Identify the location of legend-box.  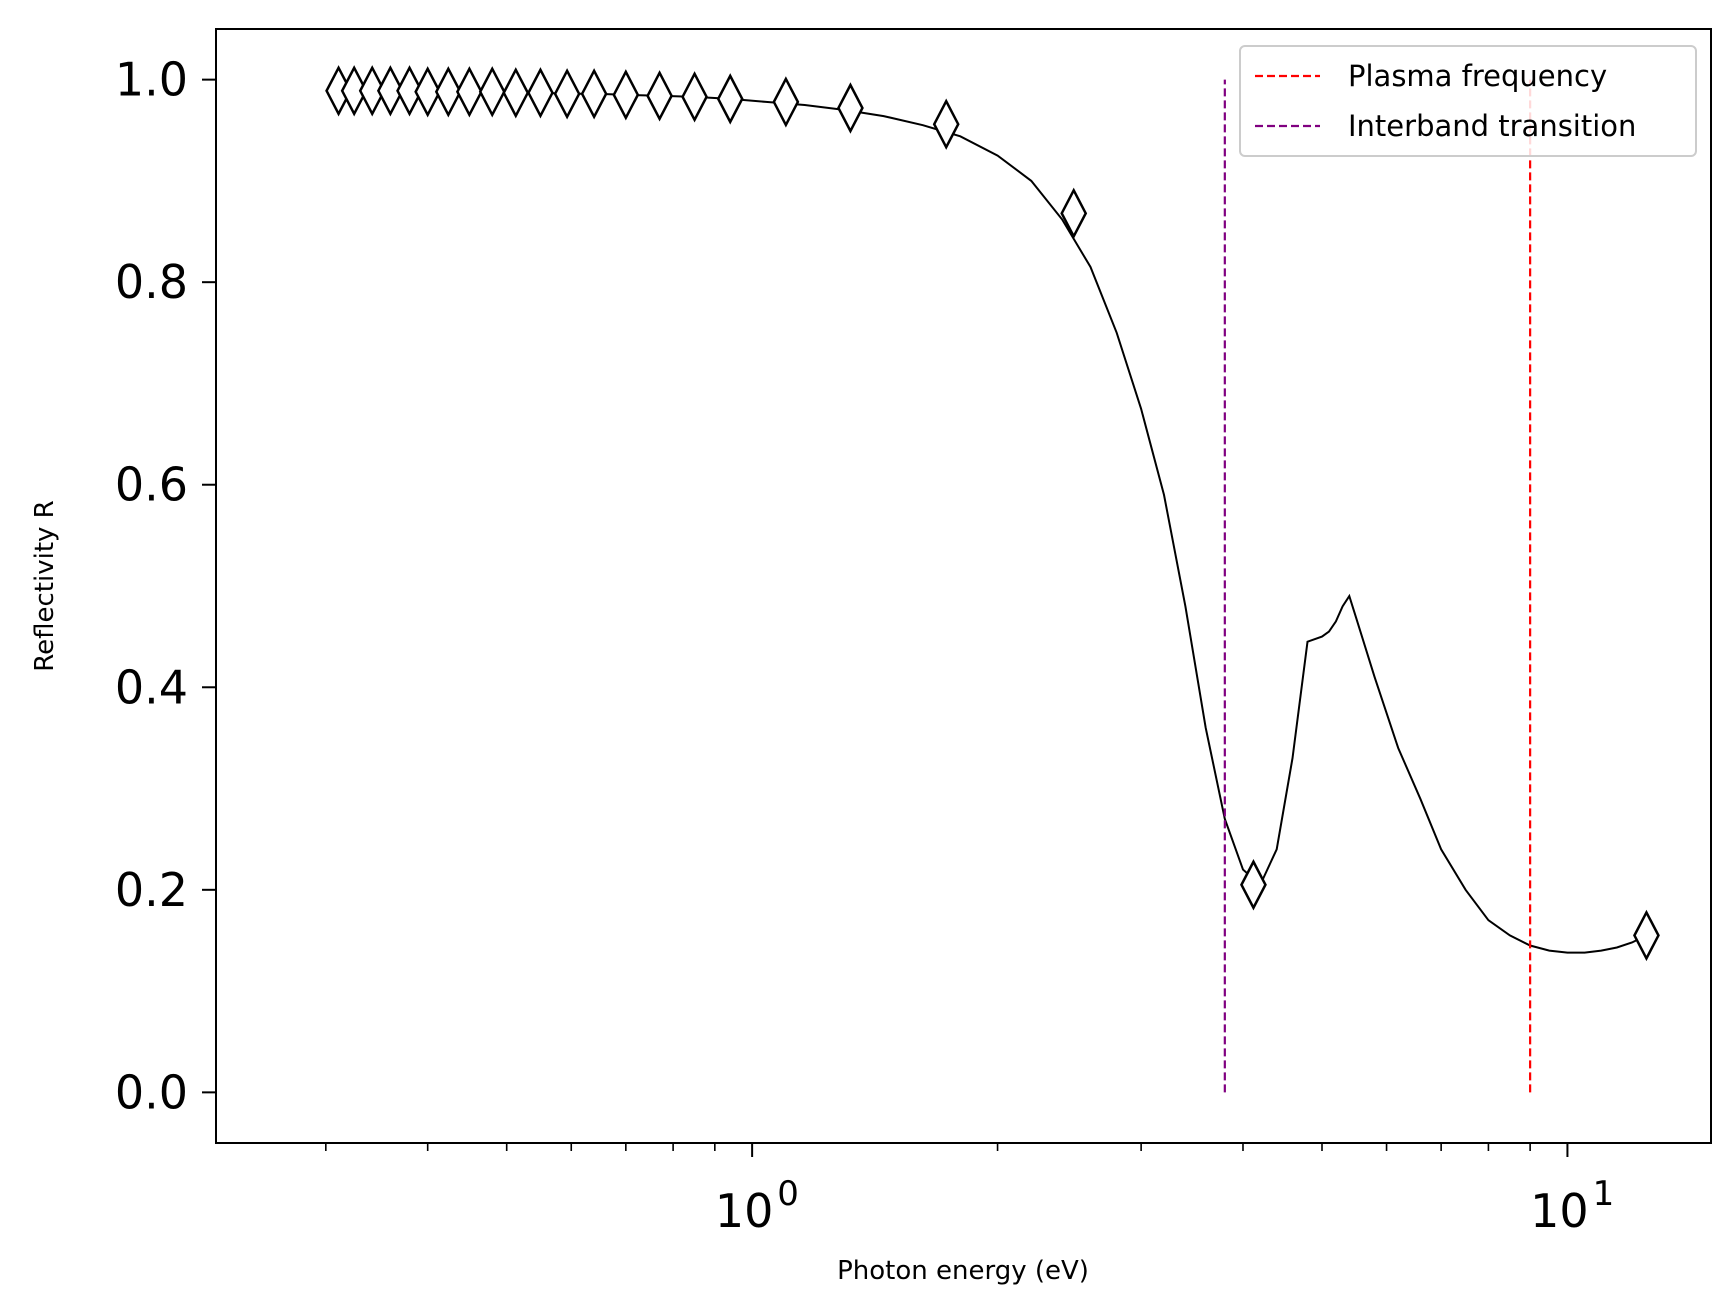
(1468, 101).